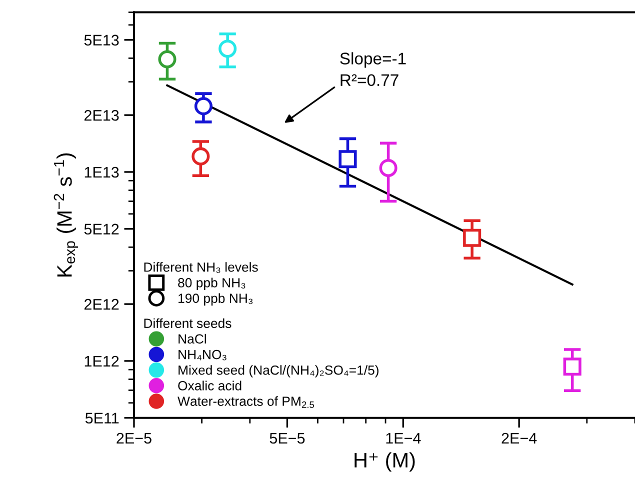  Describe the element at coordinates (134, 438) in the screenshot. I see `x-tick-label: 2E−5` at that location.